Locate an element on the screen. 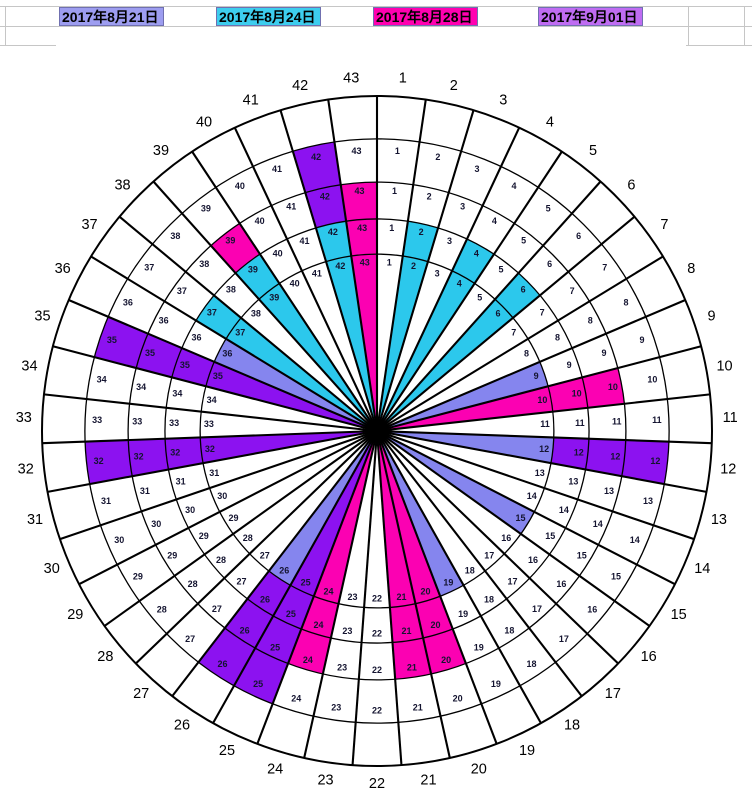 Image resolution: width=752 pixels, height=800 pixels. sector-35-fill-sep01 is located at coordinates (235, 373).